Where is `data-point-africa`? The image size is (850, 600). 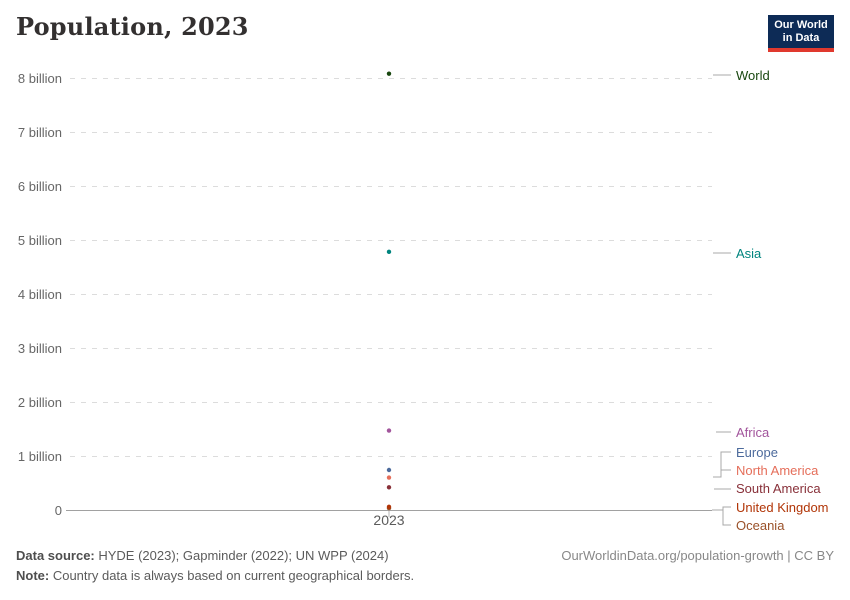 data-point-africa is located at coordinates (389, 430).